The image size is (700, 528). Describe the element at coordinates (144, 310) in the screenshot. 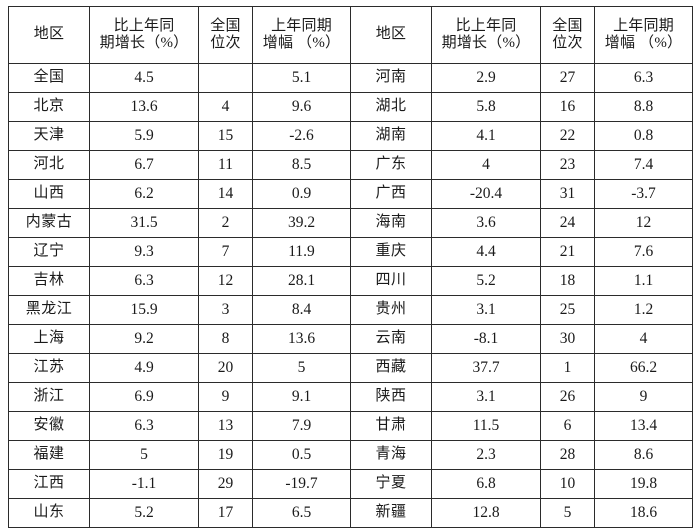

I see `cell-growth-left: 15.9` at that location.